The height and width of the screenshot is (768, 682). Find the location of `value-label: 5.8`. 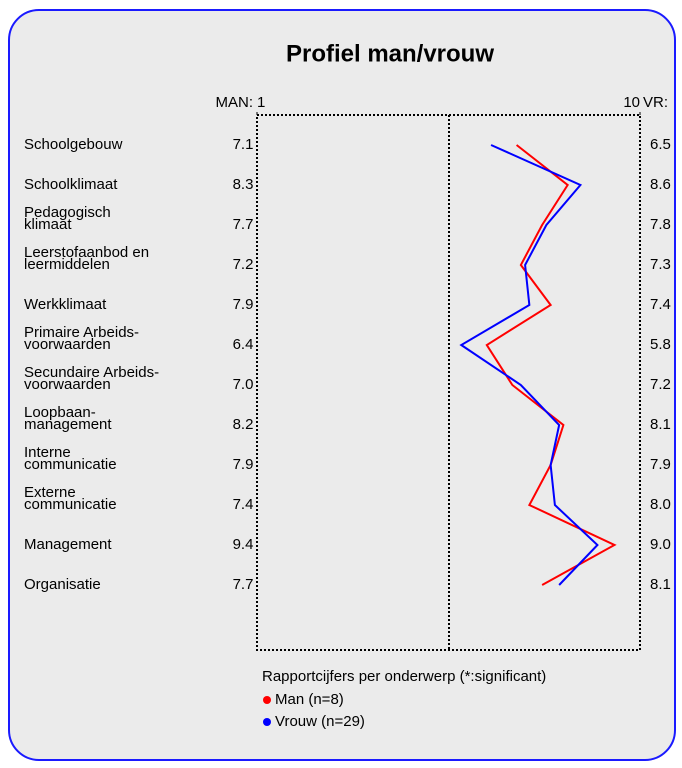

value-label: 5.8 is located at coordinates (660, 344).